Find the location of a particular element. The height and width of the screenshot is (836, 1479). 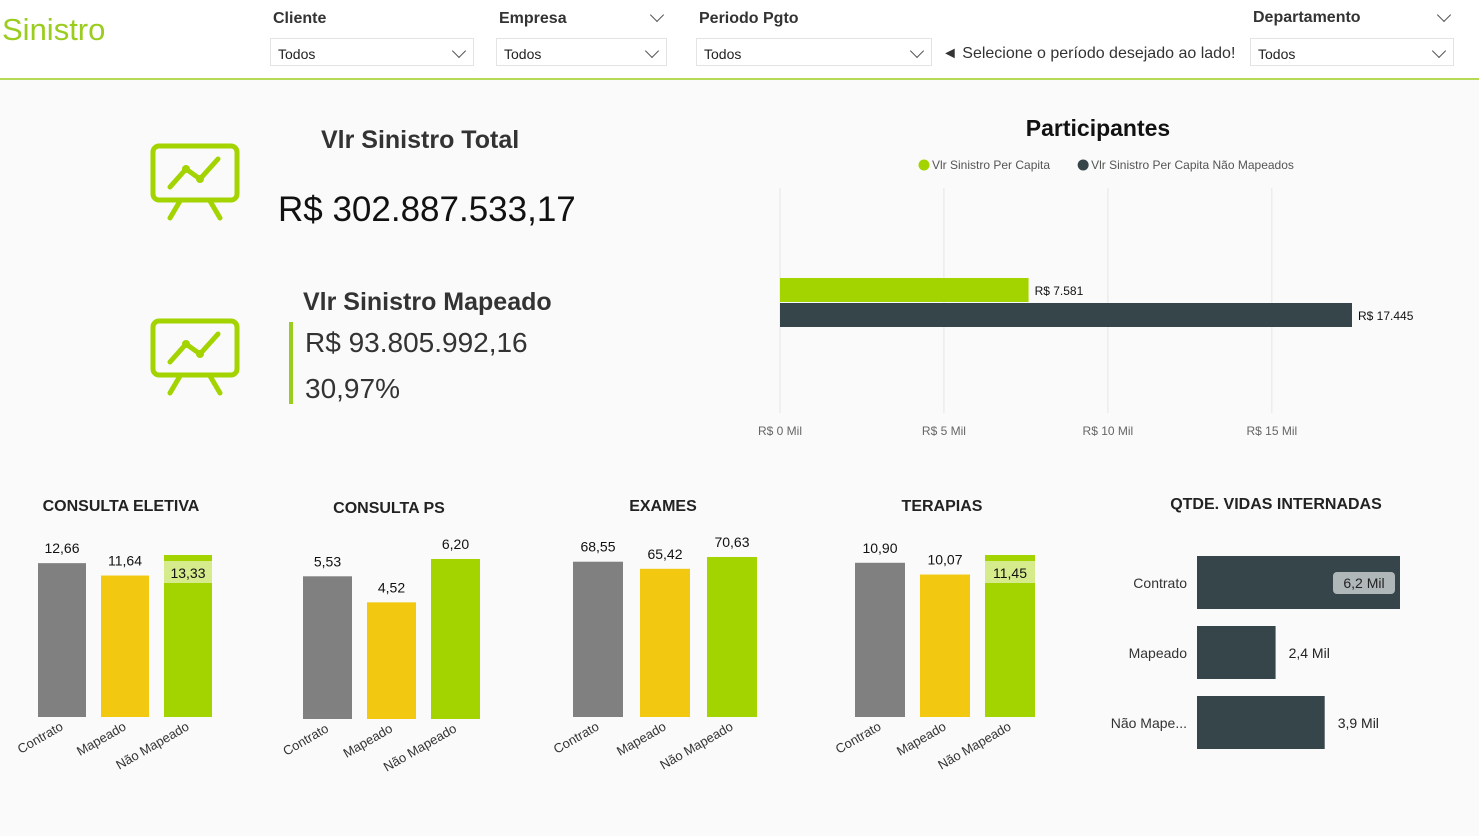

data-label: 68,55 is located at coordinates (597, 547).